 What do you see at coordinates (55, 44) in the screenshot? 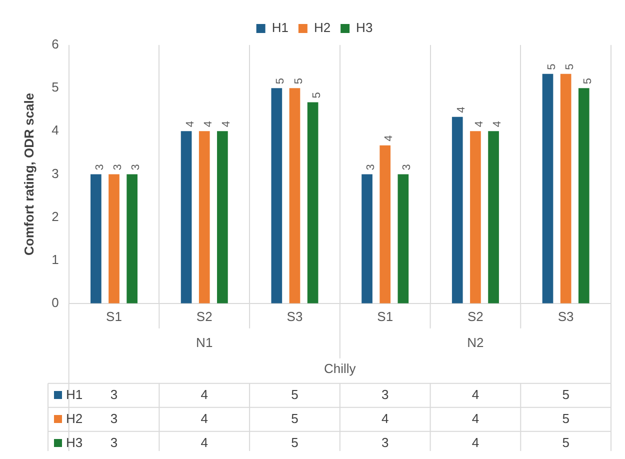
I see `y-tick-label: 6` at bounding box center [55, 44].